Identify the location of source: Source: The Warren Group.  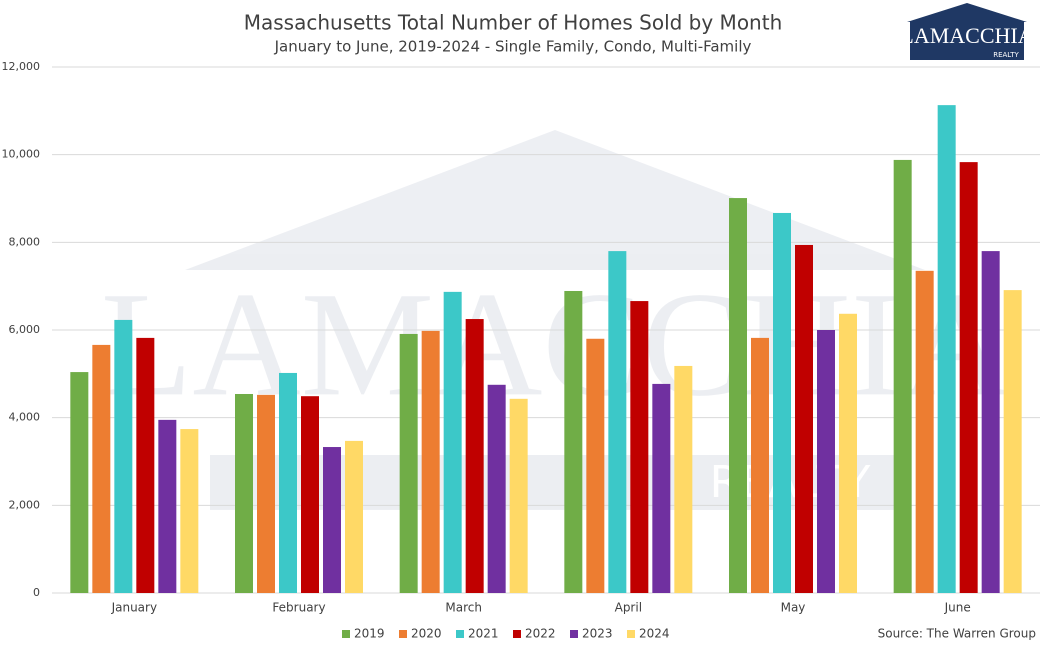
(957, 634).